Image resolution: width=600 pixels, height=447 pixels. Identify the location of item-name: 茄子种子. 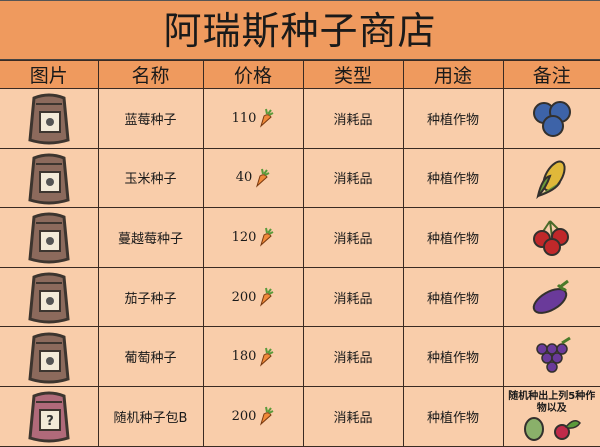
(150, 297).